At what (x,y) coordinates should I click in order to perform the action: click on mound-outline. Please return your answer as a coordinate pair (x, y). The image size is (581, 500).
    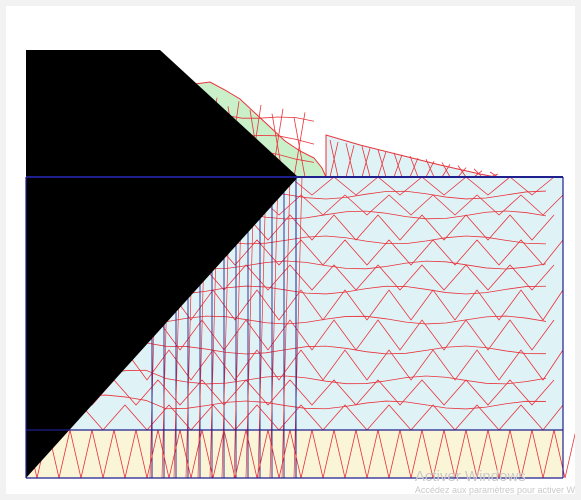
    Looking at the image, I should click on (410, 156).